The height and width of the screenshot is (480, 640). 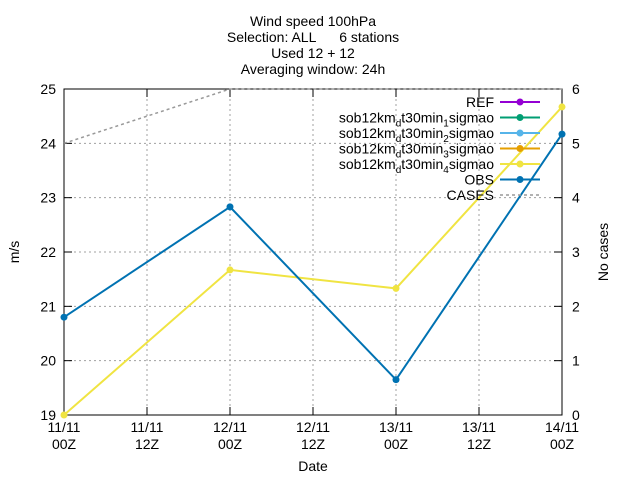 What do you see at coordinates (480, 102) in the screenshot?
I see `legend-label: REF` at bounding box center [480, 102].